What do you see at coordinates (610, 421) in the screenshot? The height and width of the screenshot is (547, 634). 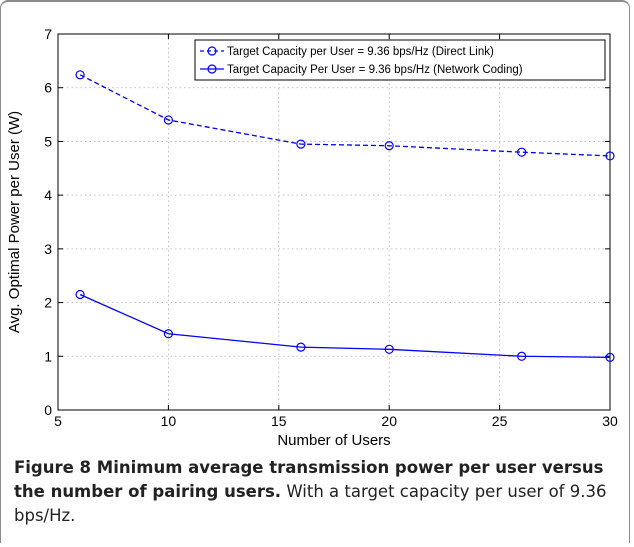 I see `x-tick-label: 30` at bounding box center [610, 421].